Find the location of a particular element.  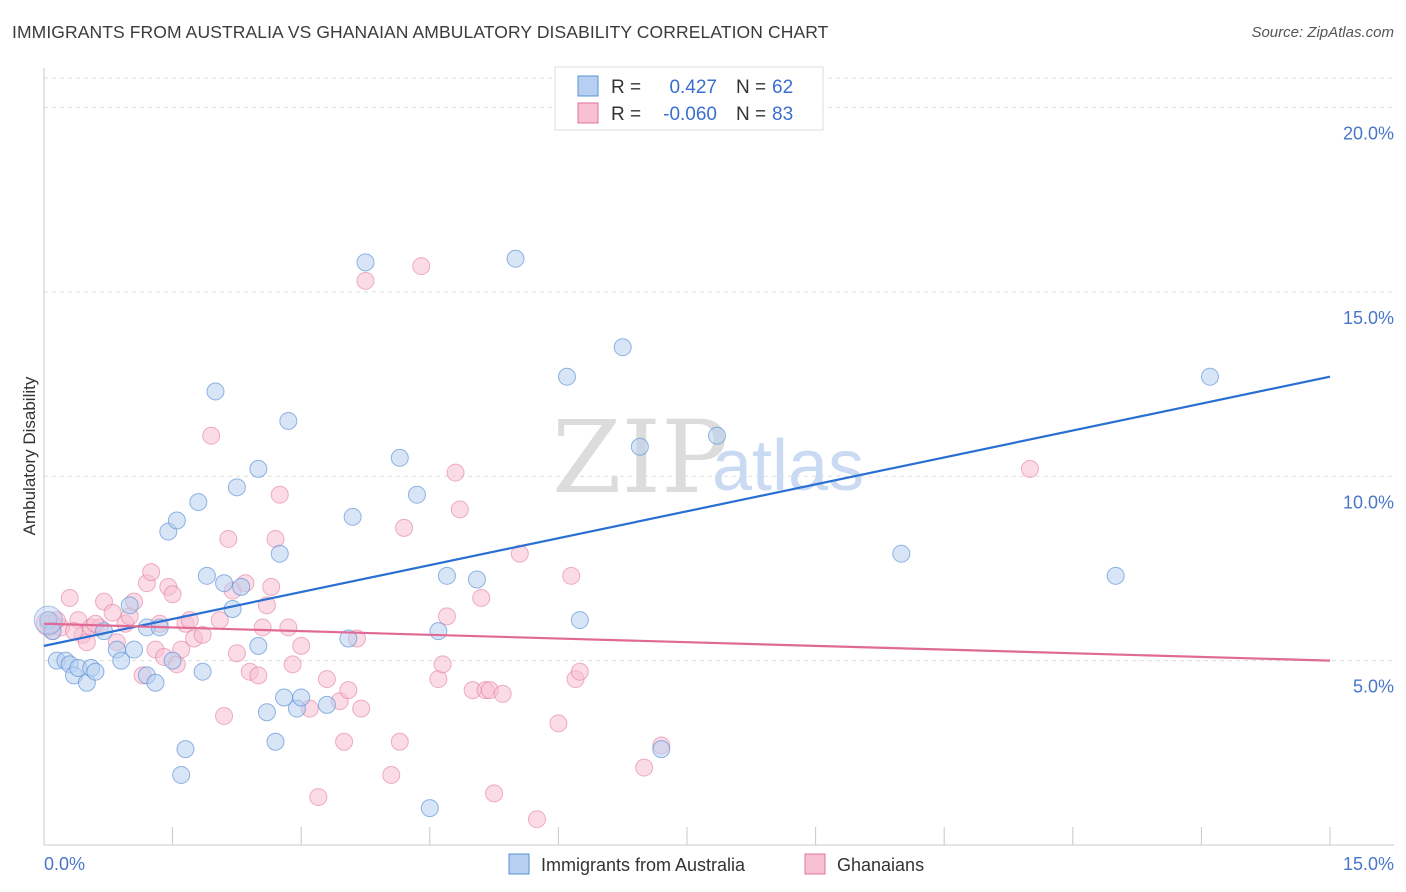

bottom-legend: Immigrants from Australia Ghanaians is located at coordinates (716, 864).